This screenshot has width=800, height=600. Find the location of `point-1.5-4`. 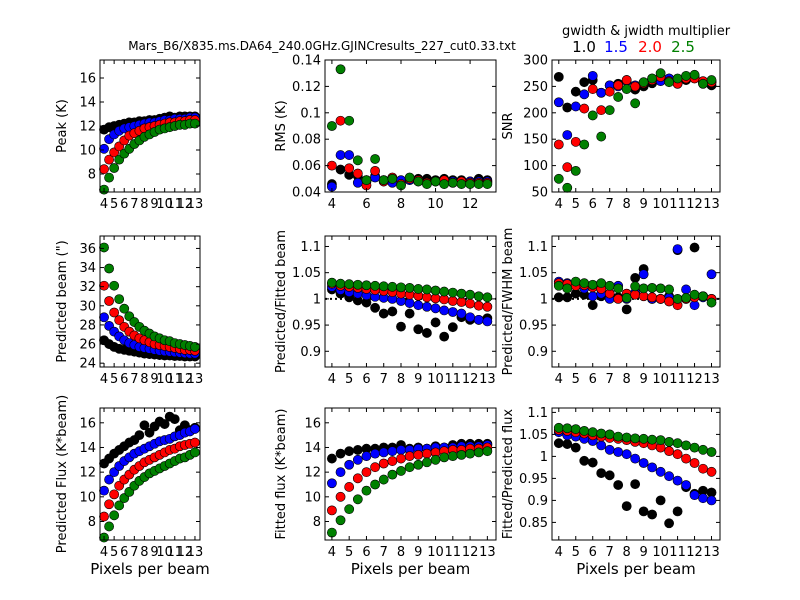

point-1.5-4 is located at coordinates (592, 75).